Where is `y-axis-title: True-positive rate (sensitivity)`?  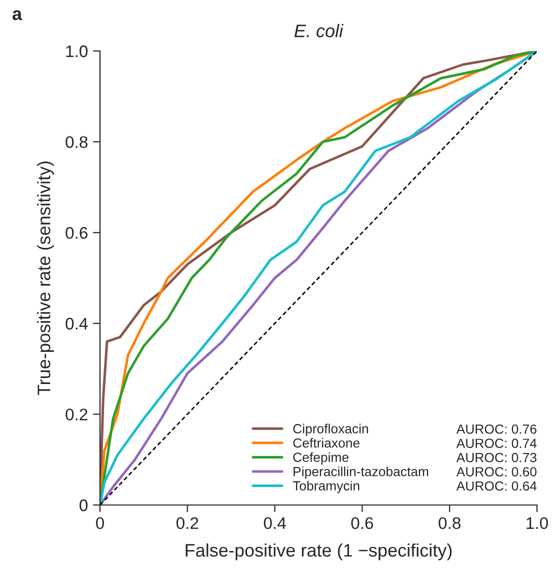
y-axis-title: True-positive rate (sensitivity) is located at coordinates (45, 279).